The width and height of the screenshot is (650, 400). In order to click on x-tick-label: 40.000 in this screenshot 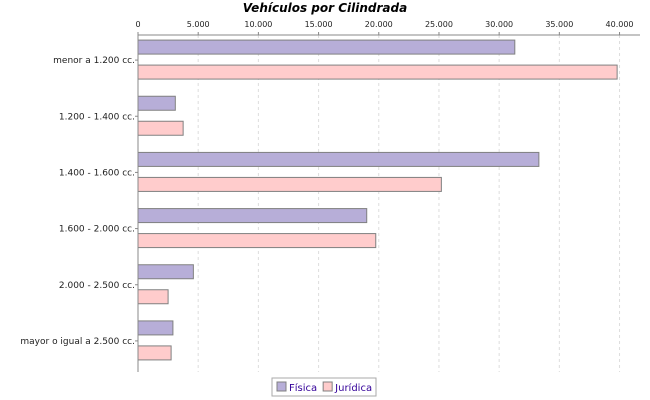, I will do `click(620, 24)`.